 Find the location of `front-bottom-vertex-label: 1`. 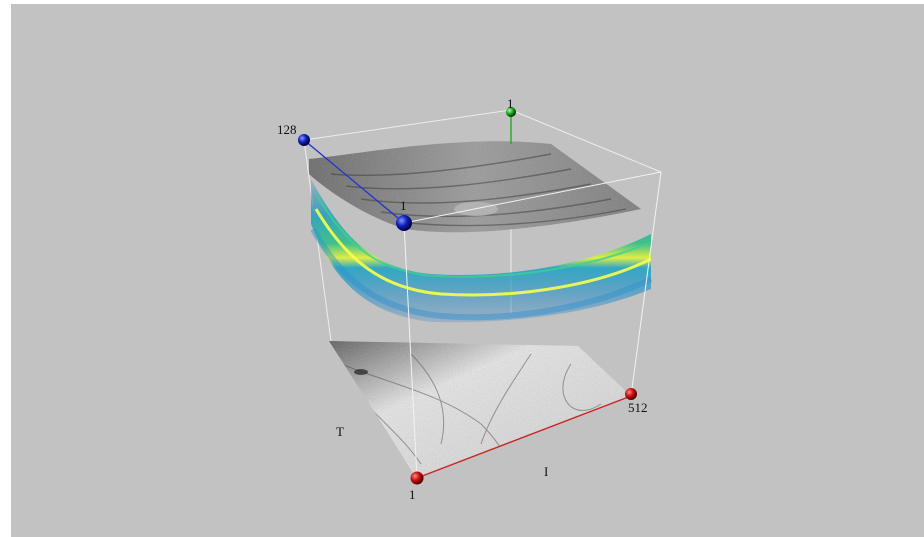

front-bottom-vertex-label: 1 is located at coordinates (412, 494).